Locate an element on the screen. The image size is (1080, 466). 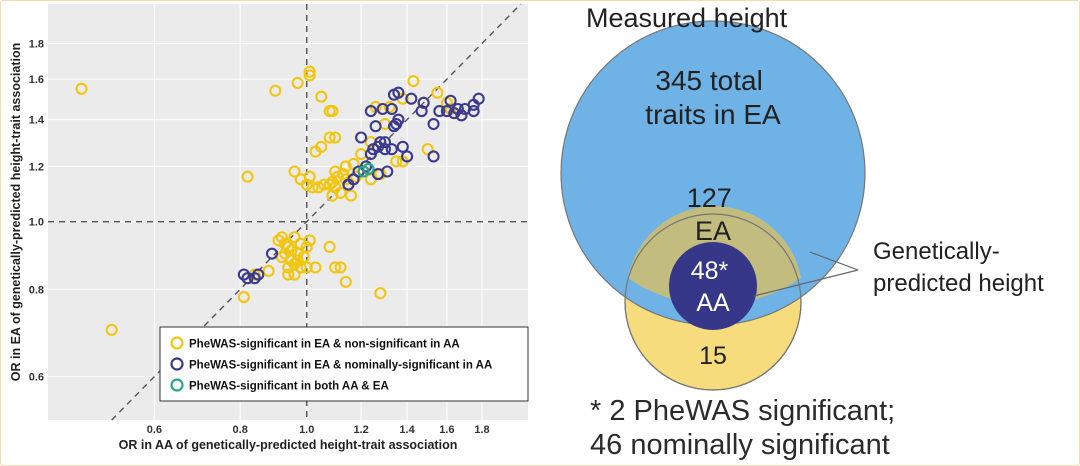
legend-label-both: PheWAS-significant in both AA & EA is located at coordinates (289, 387).